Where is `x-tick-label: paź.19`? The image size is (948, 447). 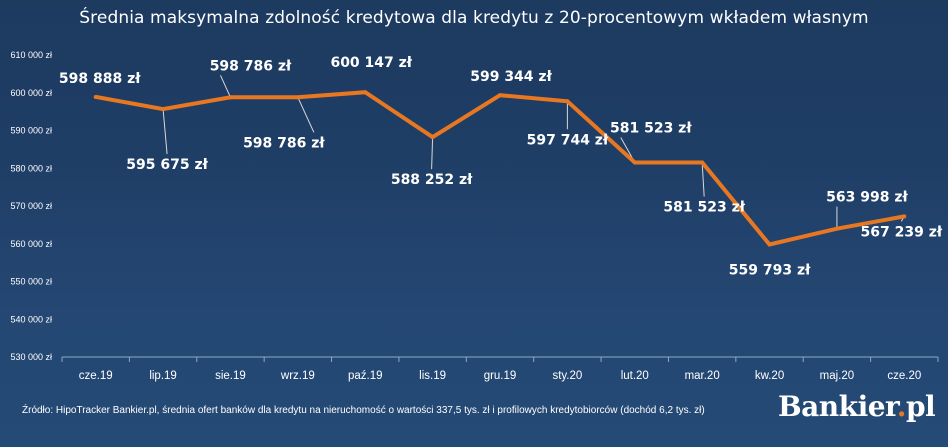 x-tick-label: paź.19 is located at coordinates (365, 376).